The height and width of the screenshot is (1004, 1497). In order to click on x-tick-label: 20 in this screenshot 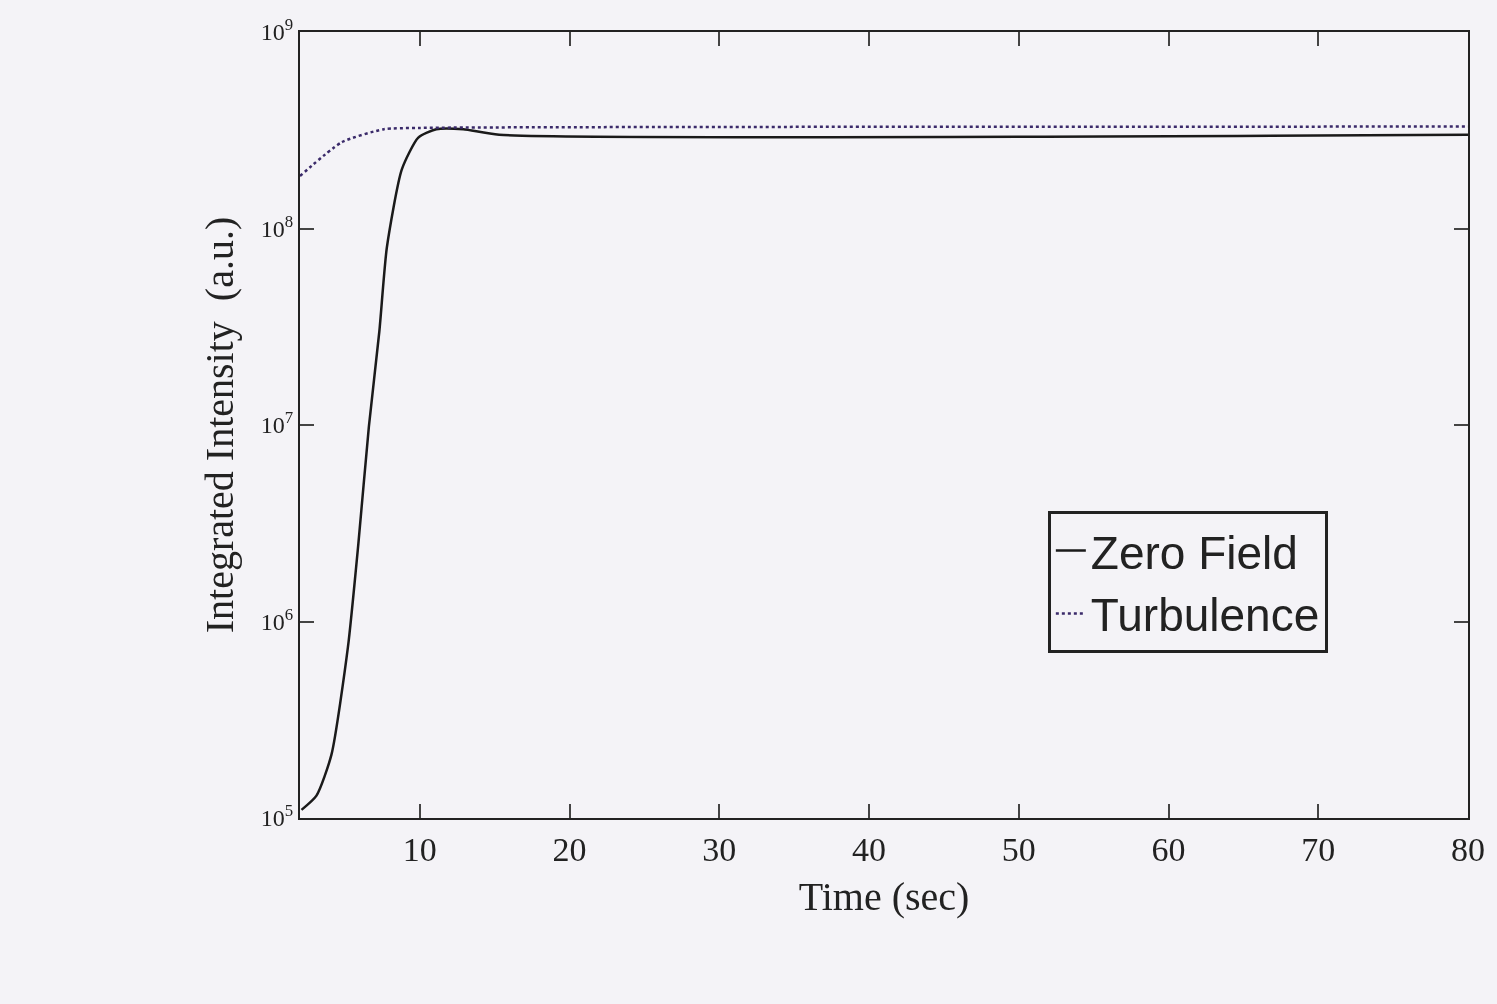, I will do `click(569, 849)`.